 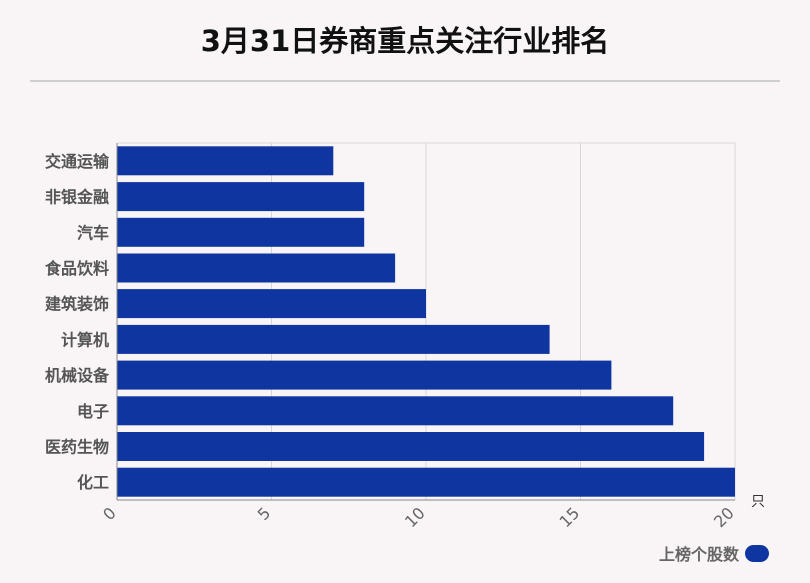 I want to click on category-label-7: 机械设备, so click(x=77, y=375).